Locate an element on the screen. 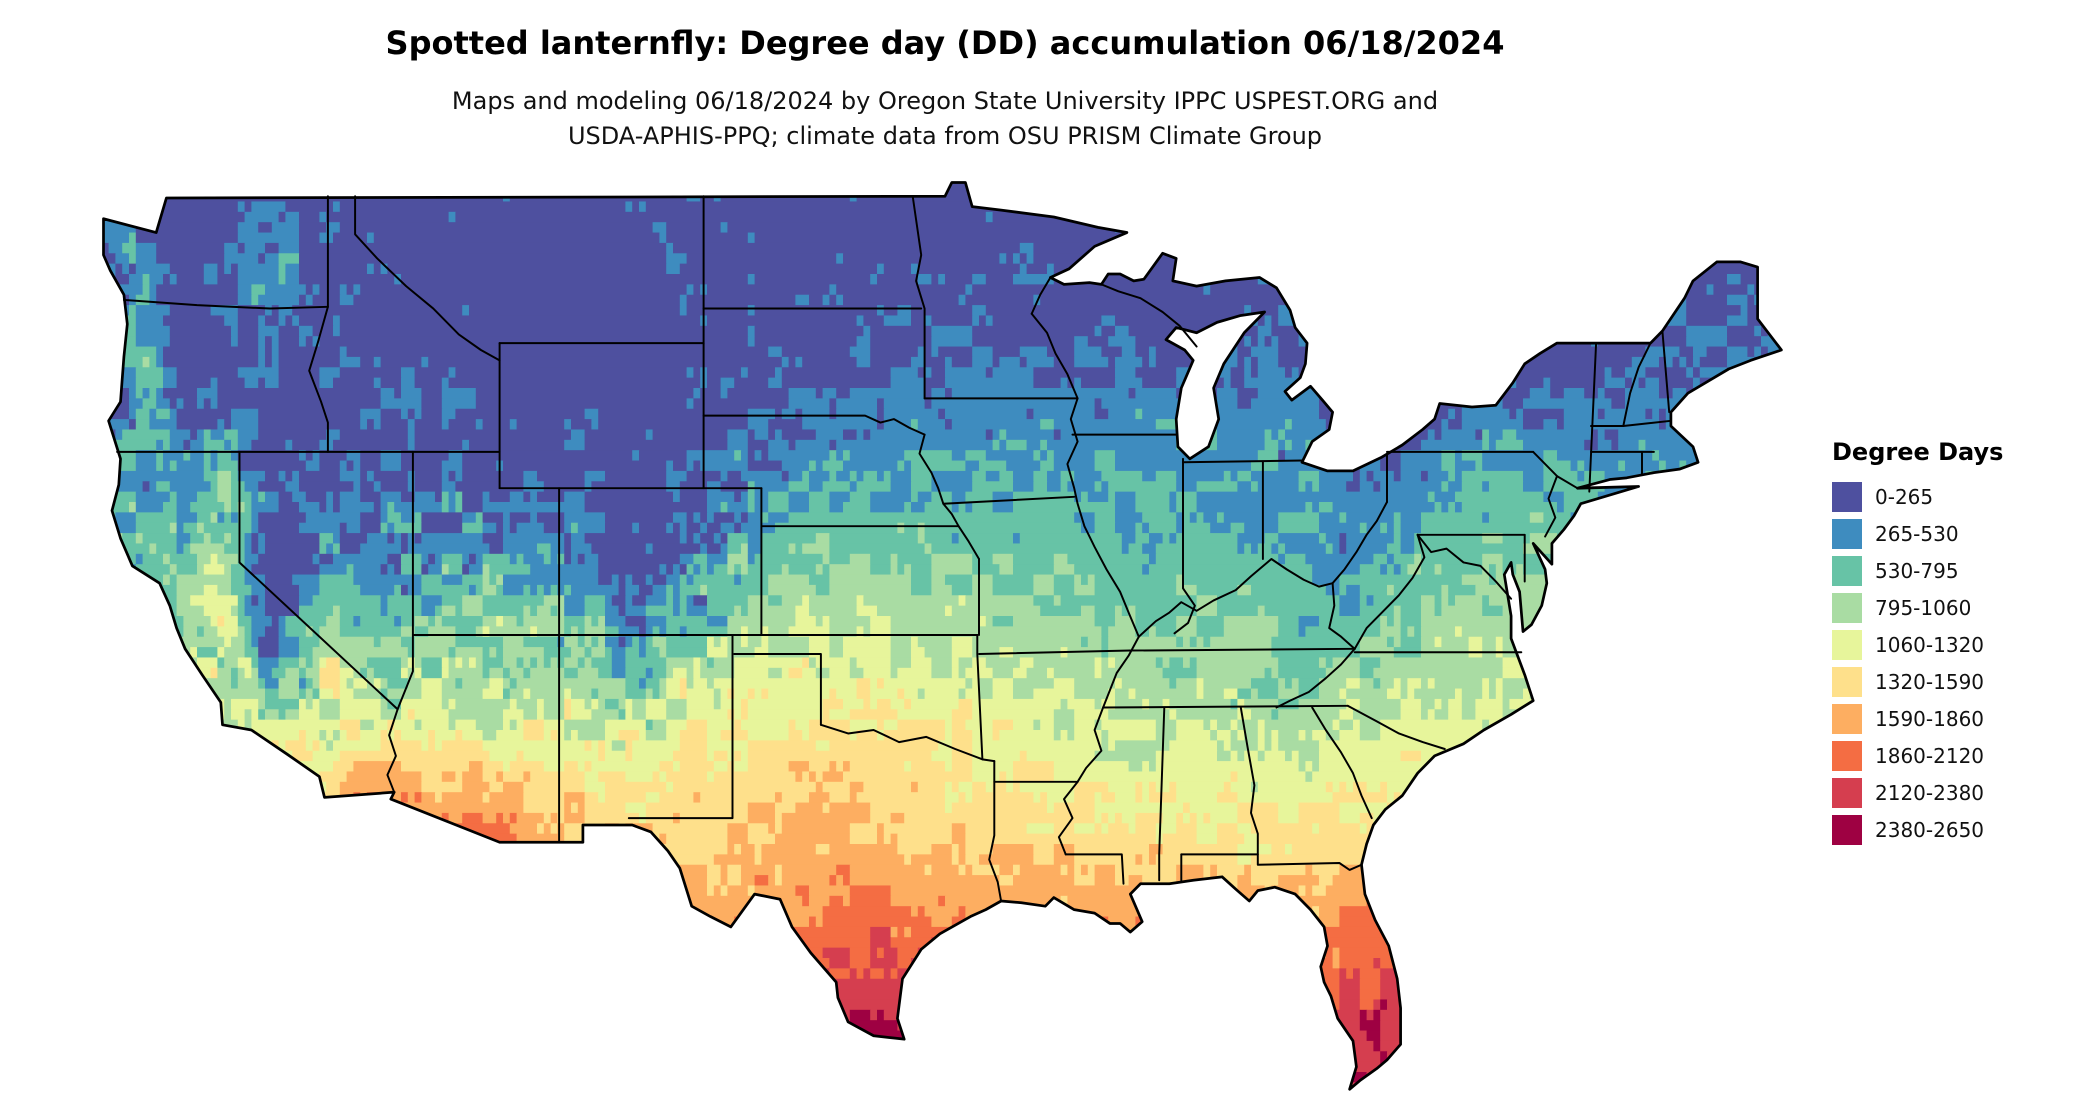 The image size is (2100, 1116). legend-item-5: 1320-1590 is located at coordinates (1917, 681).